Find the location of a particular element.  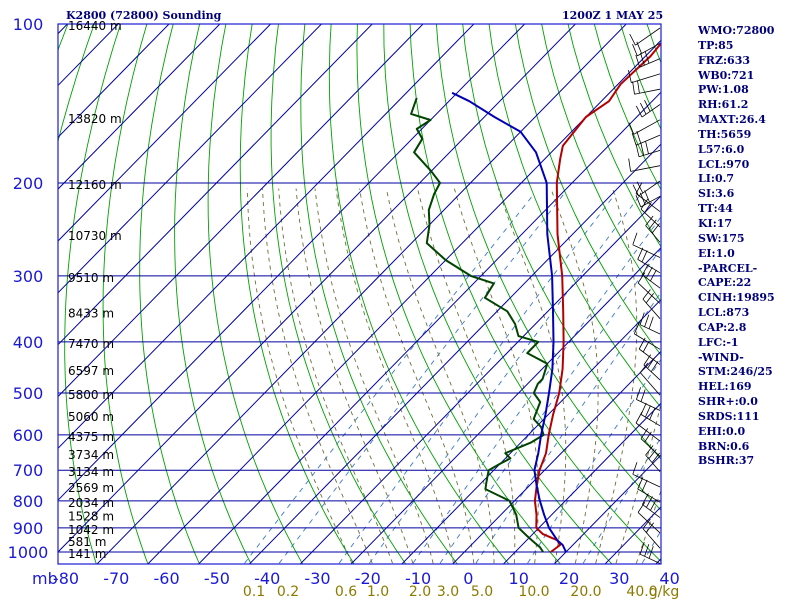

temperature-tick-label: -20 is located at coordinates (368, 578).